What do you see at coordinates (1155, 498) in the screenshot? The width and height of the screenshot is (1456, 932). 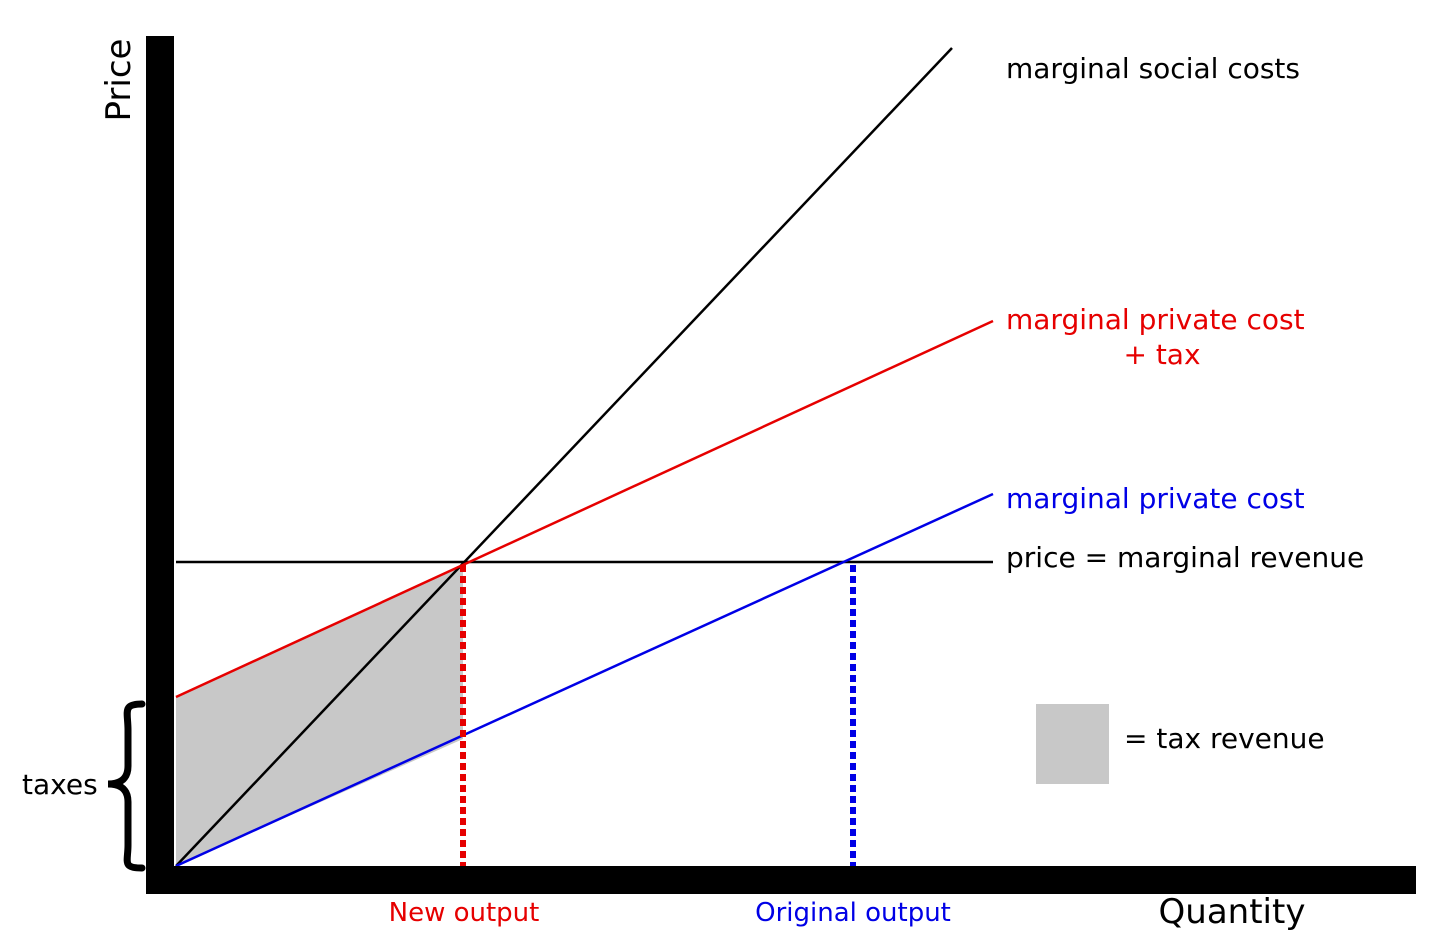 I see `mpc-label: marginal private cost` at bounding box center [1155, 498].